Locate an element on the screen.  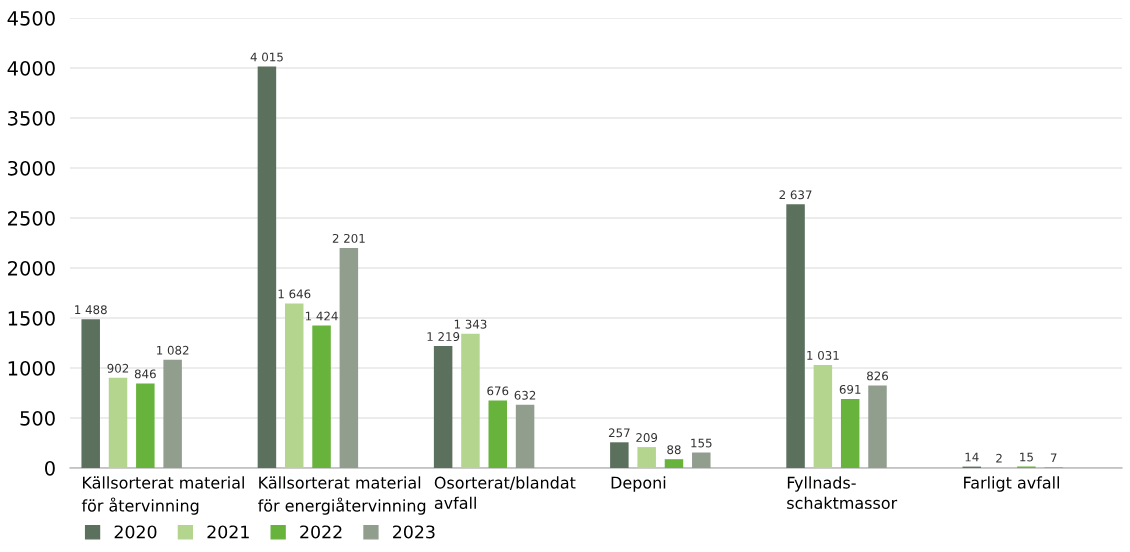
data-label: 846 is located at coordinates (145, 374).